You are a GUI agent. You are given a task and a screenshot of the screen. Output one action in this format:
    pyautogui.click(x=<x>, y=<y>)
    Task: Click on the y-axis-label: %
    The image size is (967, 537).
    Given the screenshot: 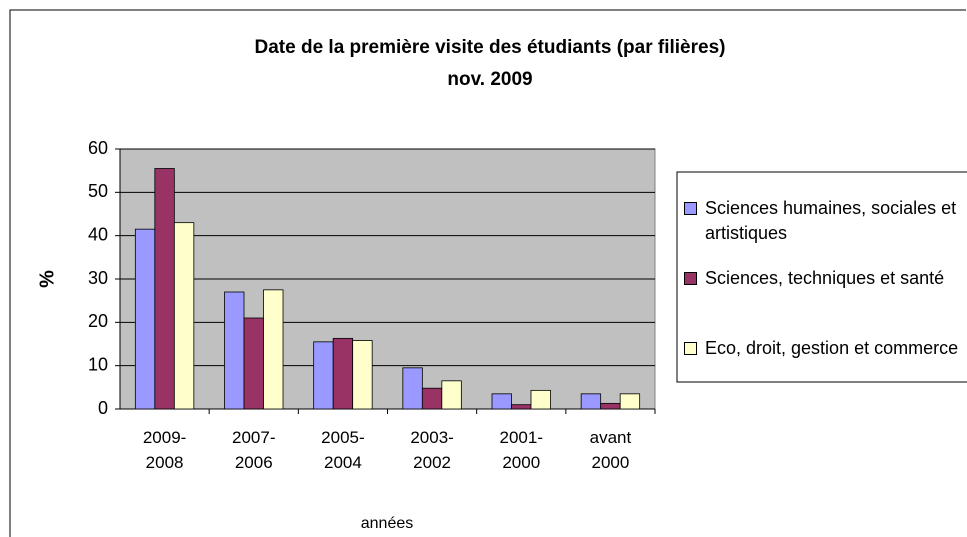 What is the action you would take?
    pyautogui.click(x=47, y=279)
    